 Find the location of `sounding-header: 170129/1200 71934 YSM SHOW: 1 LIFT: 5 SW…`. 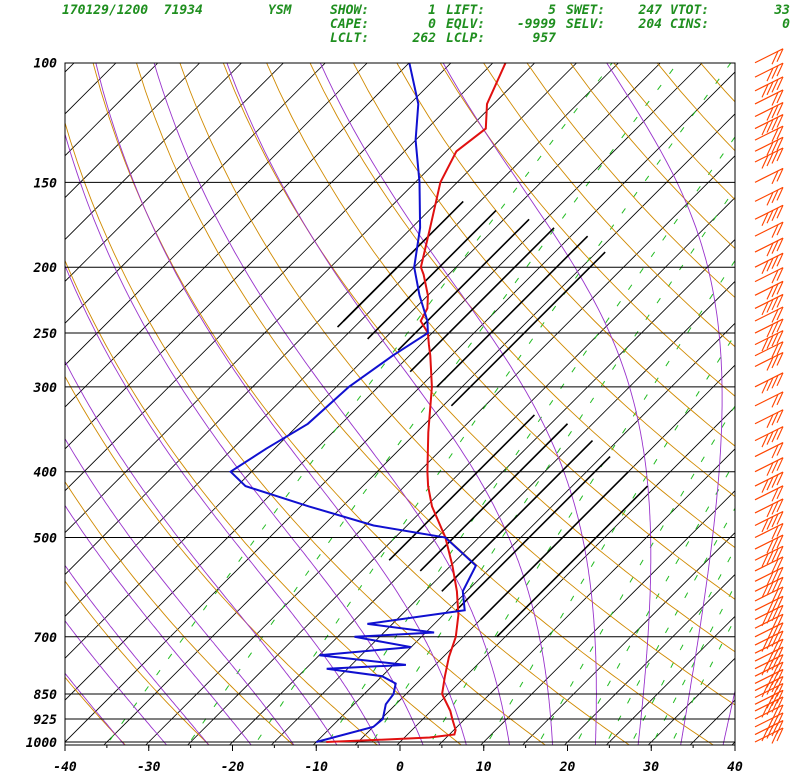

sounding-header: 170129/1200 71934 YSM SHOW: 1 LIFT: 5 SW… is located at coordinates (398, 25).